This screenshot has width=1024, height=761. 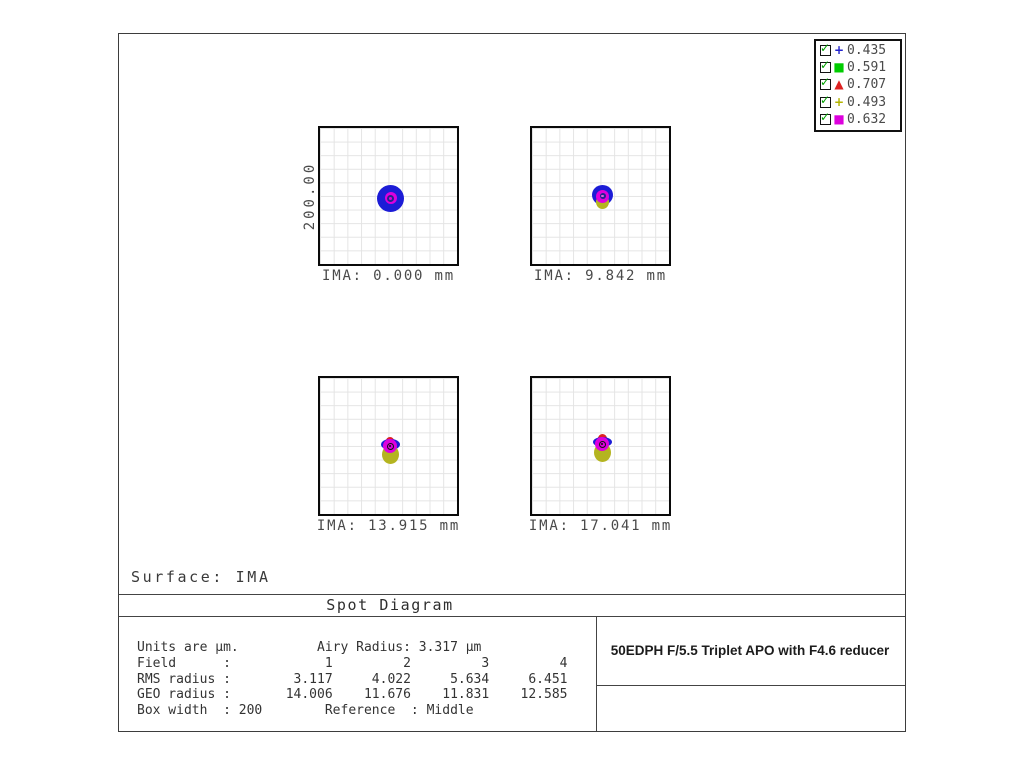 I want to click on legend-item: ✓ ■ 0.632, so click(x=860, y=119).